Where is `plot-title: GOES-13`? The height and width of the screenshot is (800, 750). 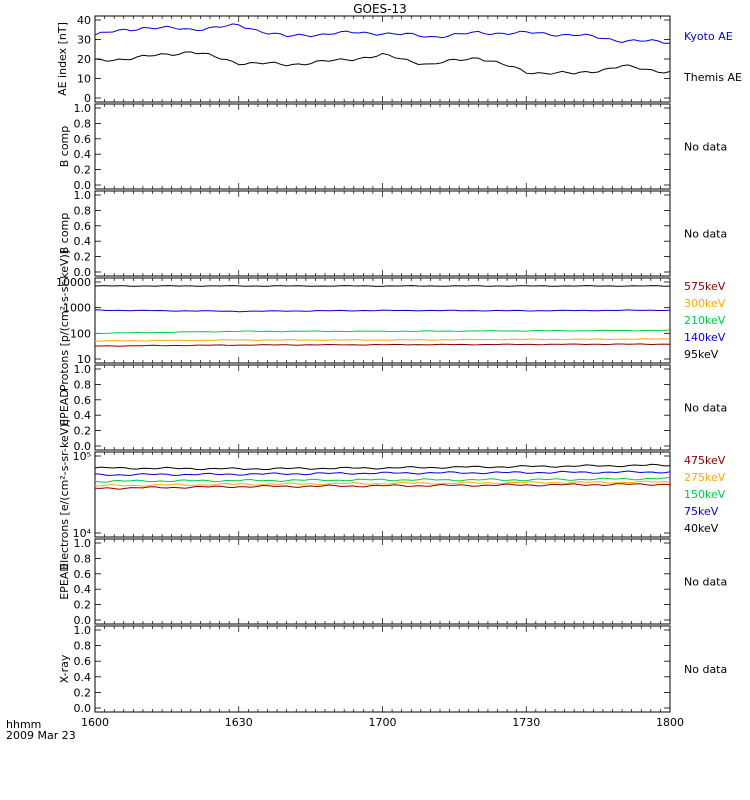 plot-title: GOES-13 is located at coordinates (380, 9).